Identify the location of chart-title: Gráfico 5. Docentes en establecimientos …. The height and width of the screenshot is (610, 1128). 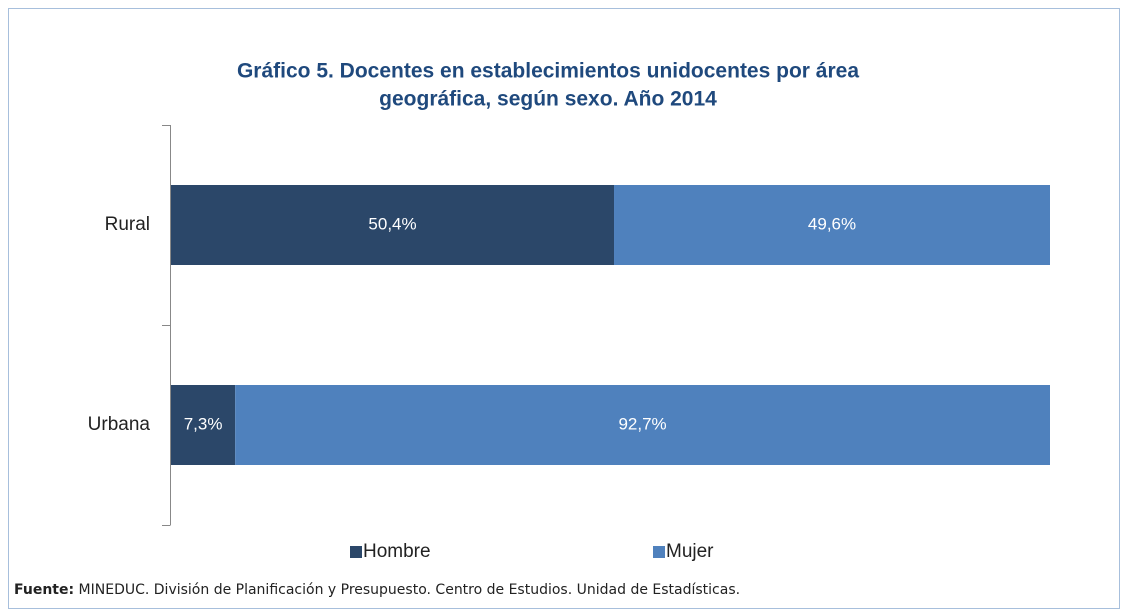
(548, 71).